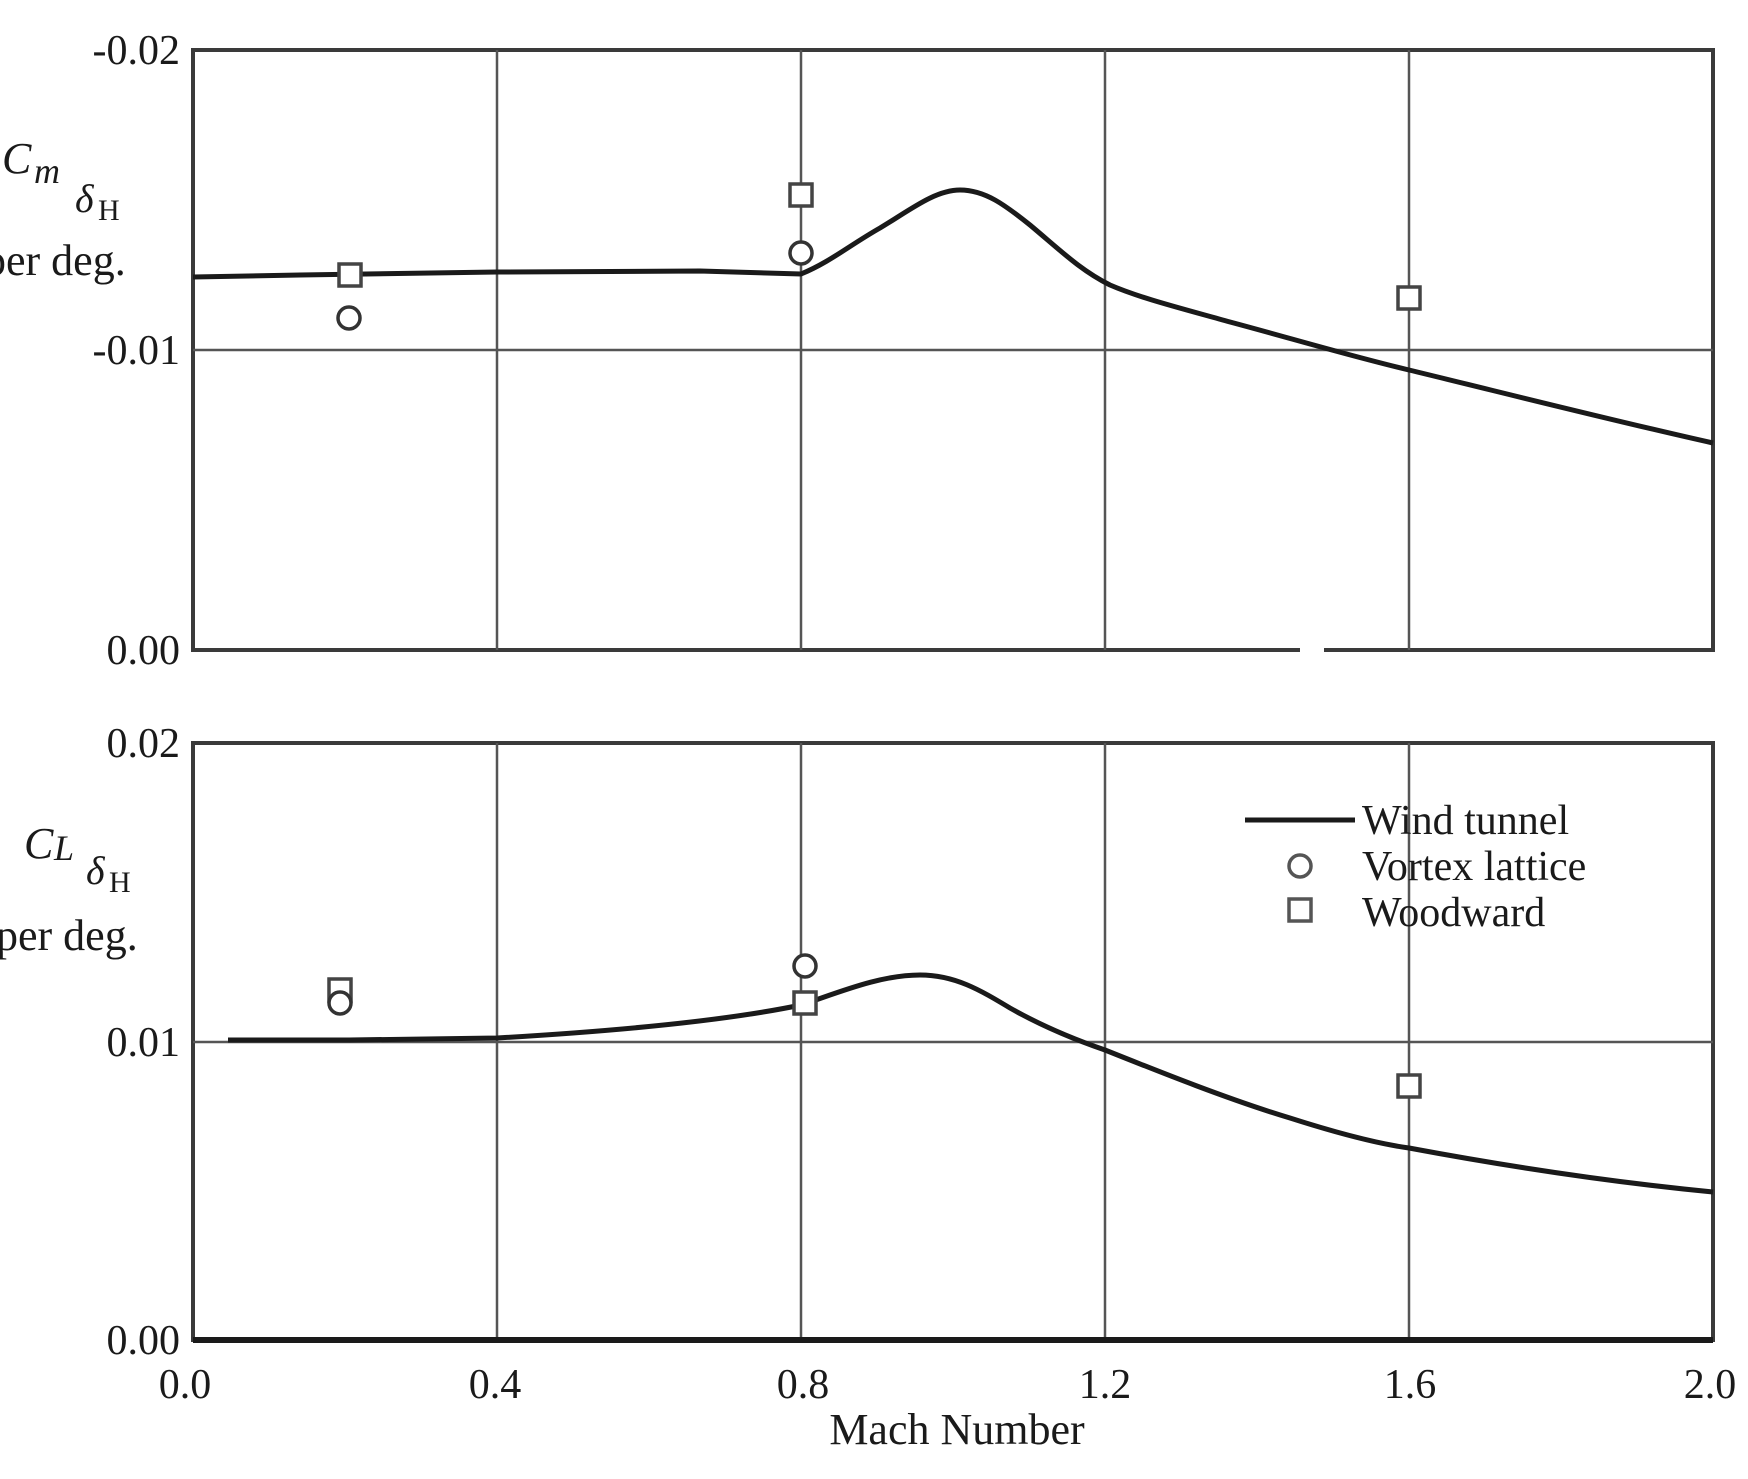 The height and width of the screenshot is (1479, 1748). What do you see at coordinates (1105, 1385) in the screenshot?
I see `xtick-3: 1.2` at bounding box center [1105, 1385].